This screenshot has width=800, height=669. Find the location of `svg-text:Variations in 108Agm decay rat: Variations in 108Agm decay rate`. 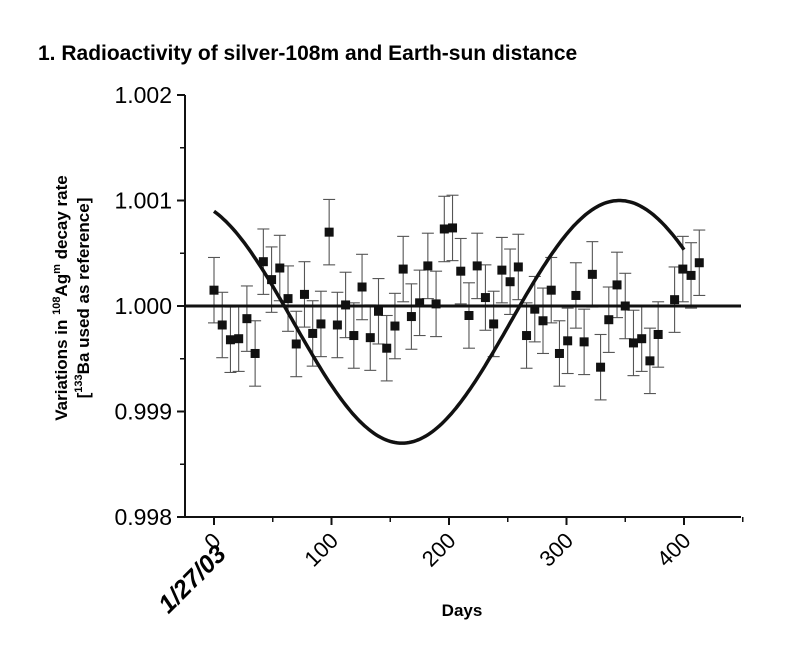

svg-text:Variations in 108Agm decay rat: Variations in 108Agm decay rate is located at coordinates (61, 297).